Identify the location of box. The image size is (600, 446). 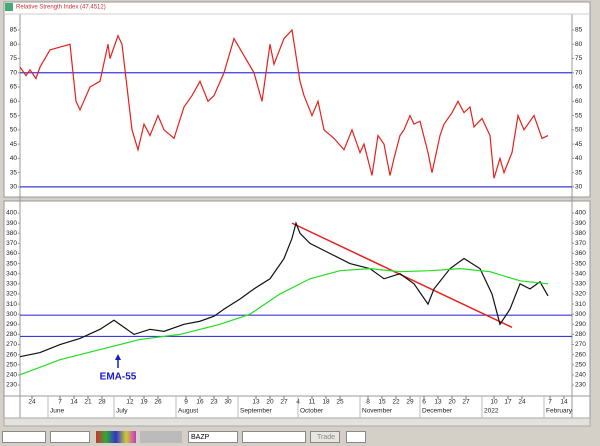
(356, 437).